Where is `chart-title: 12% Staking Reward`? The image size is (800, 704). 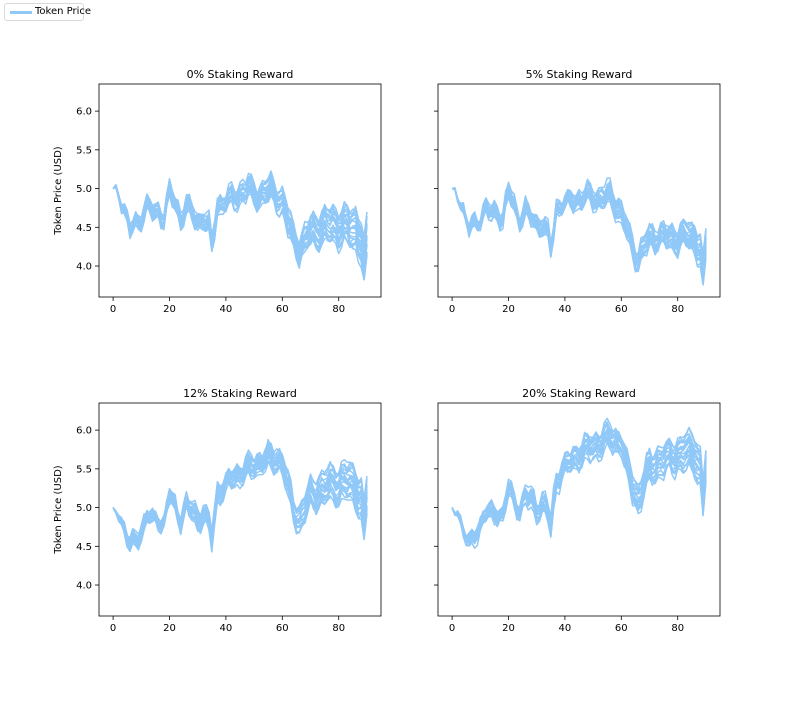 chart-title: 12% Staking Reward is located at coordinates (240, 393).